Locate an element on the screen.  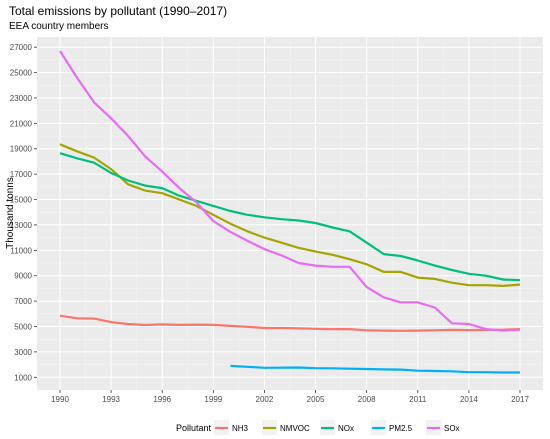
legend-label-nmvoc: NMVOC is located at coordinates (295, 428).